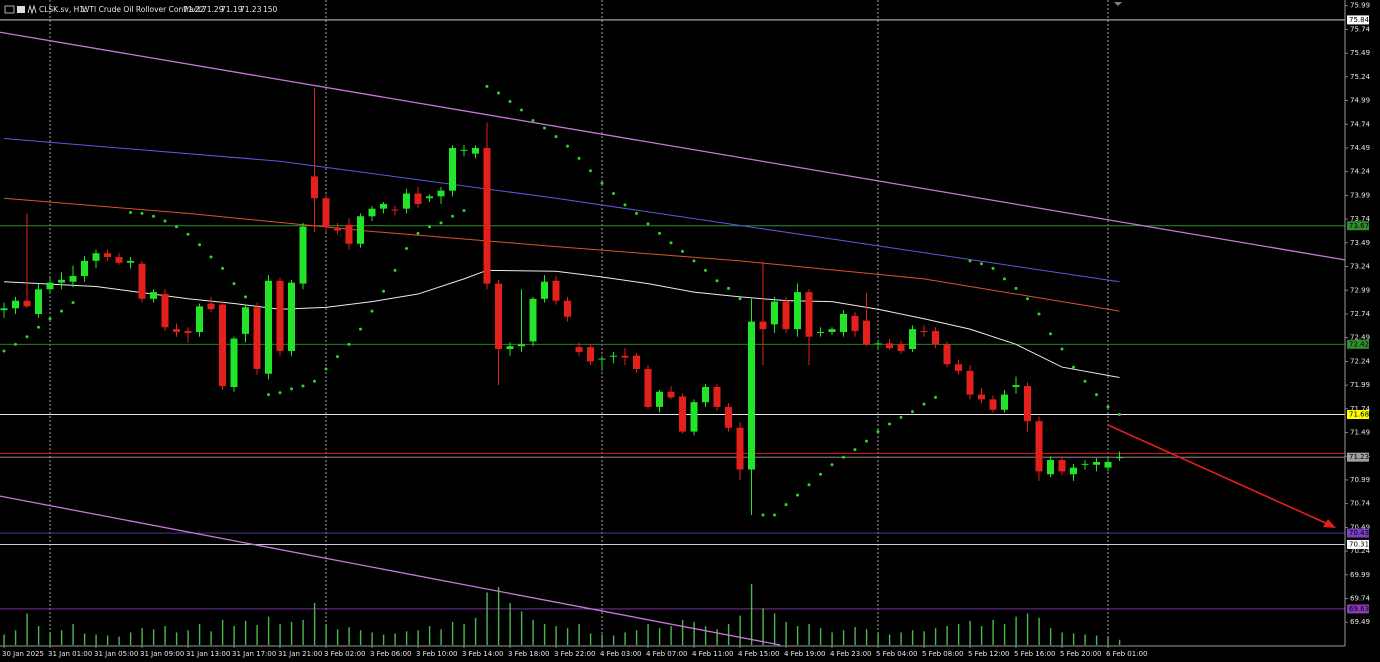 This screenshot has height=662, width=1380. I want to click on indicator-line, so click(561, 254).